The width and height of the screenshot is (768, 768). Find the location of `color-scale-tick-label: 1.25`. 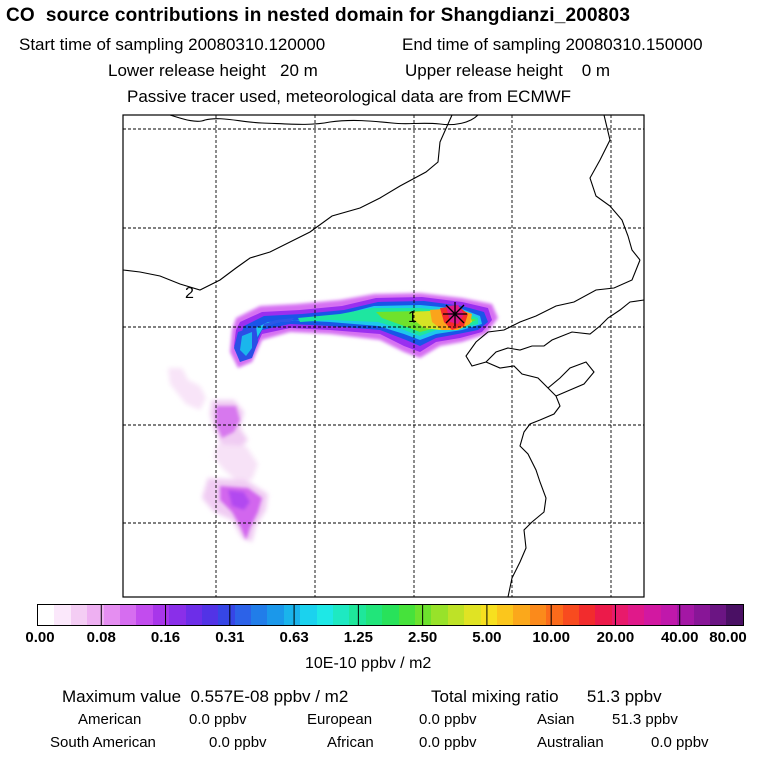

color-scale-tick-label: 1.25 is located at coordinates (358, 637).